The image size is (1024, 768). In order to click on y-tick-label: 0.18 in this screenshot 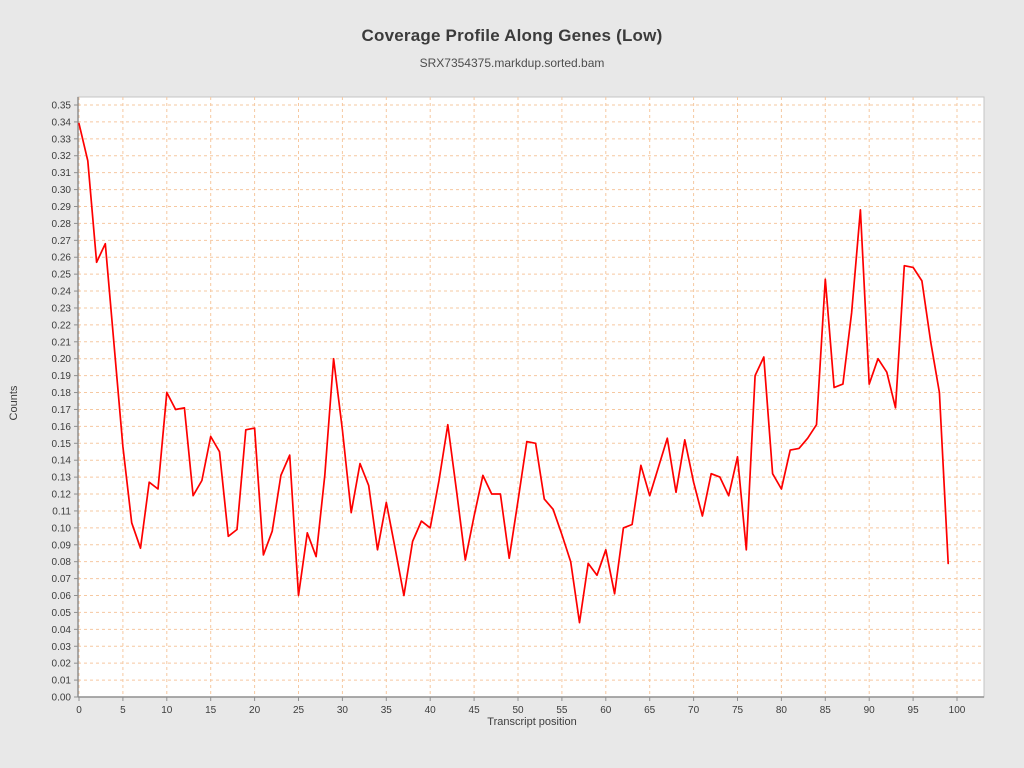, I will do `click(62, 393)`.